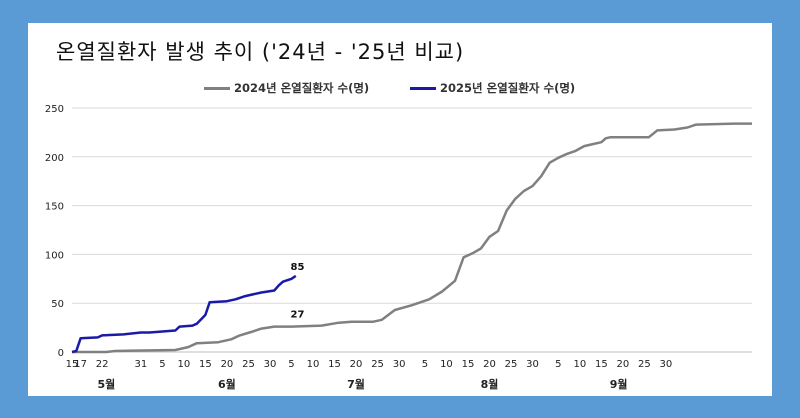 The height and width of the screenshot is (418, 800). What do you see at coordinates (508, 88) in the screenshot?
I see `legend-label-2025: 2025년 온열질환자 수(명)` at bounding box center [508, 88].